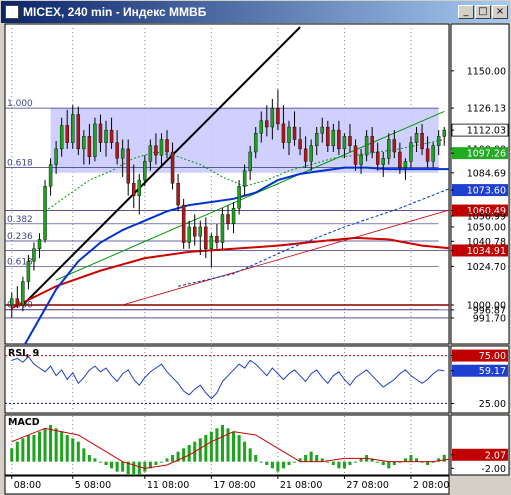 This screenshot has width=511, height=495. What do you see at coordinates (23, 353) in the screenshot?
I see `rsi-label: RSI, 9` at bounding box center [23, 353].